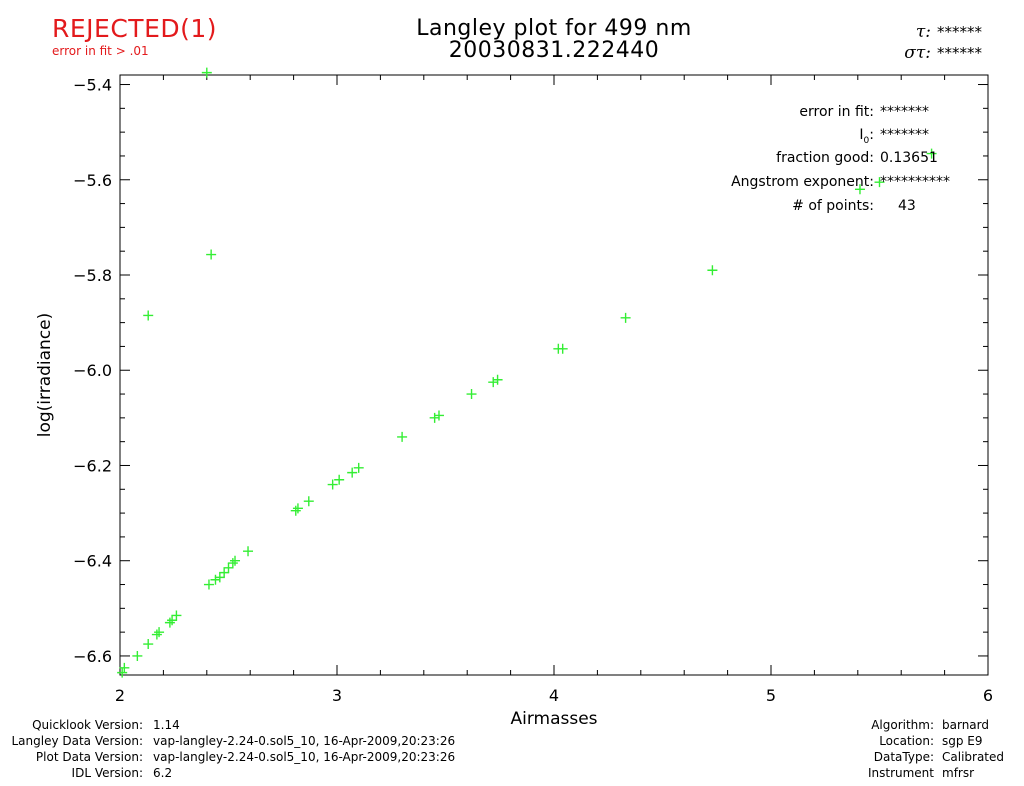 The height and width of the screenshot is (786, 1024). Describe the element at coordinates (92, 85) in the screenshot. I see `y-tick-label: −5.4` at that location.